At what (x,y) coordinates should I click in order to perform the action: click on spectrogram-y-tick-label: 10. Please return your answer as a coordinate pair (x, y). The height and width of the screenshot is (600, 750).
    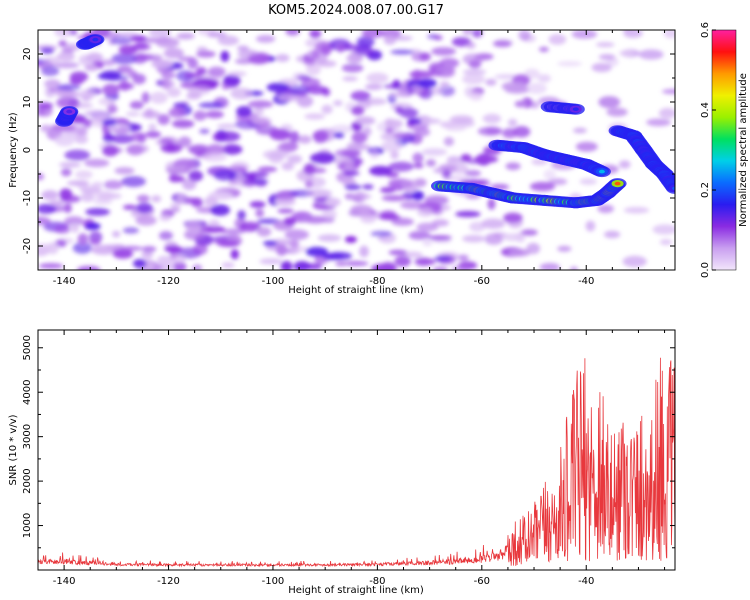
    Looking at the image, I should click on (27, 102).